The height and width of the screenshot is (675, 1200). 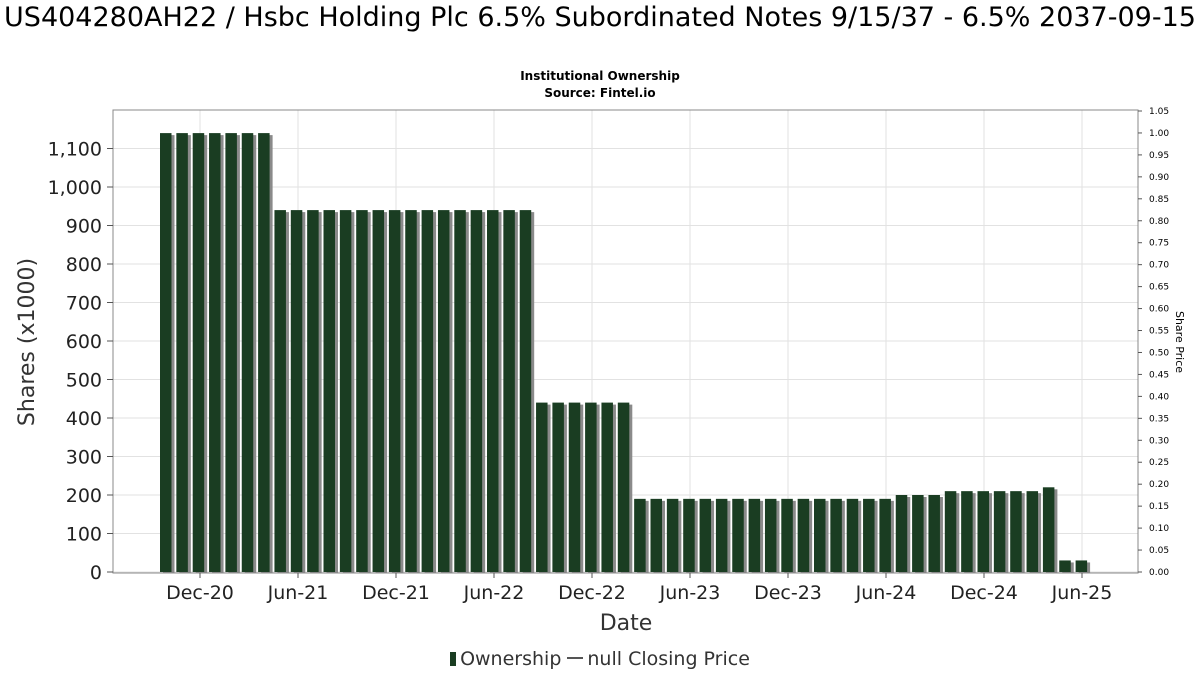 What do you see at coordinates (600, 93) in the screenshot?
I see `chart-subtitle-source: Source: Fintel.io` at bounding box center [600, 93].